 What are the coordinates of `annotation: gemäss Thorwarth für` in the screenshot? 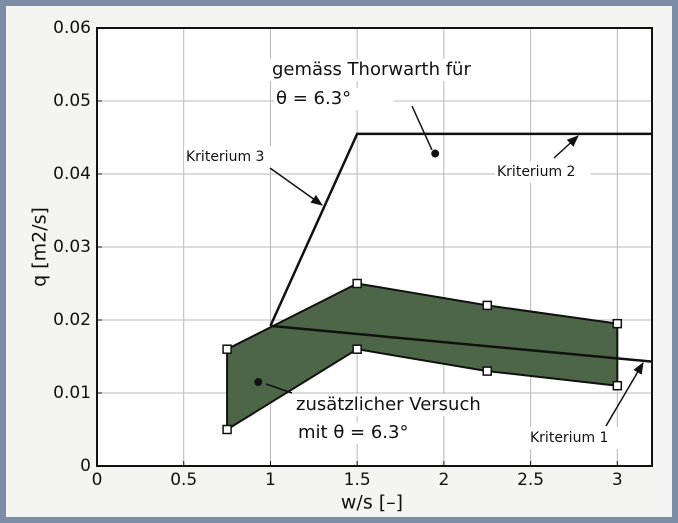 It's located at (371, 69).